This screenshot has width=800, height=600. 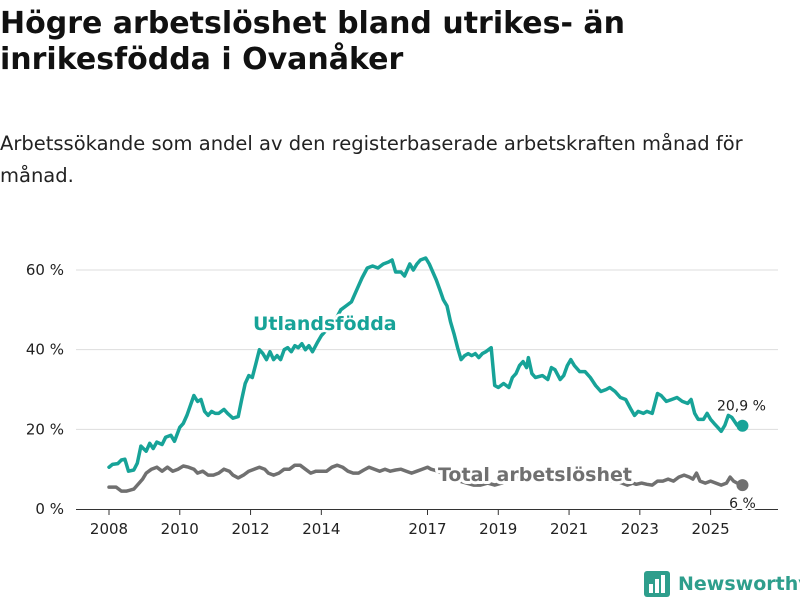 What do you see at coordinates (535, 475) in the screenshot?
I see `series-label-total: Total arbetslöshet` at bounding box center [535, 475].